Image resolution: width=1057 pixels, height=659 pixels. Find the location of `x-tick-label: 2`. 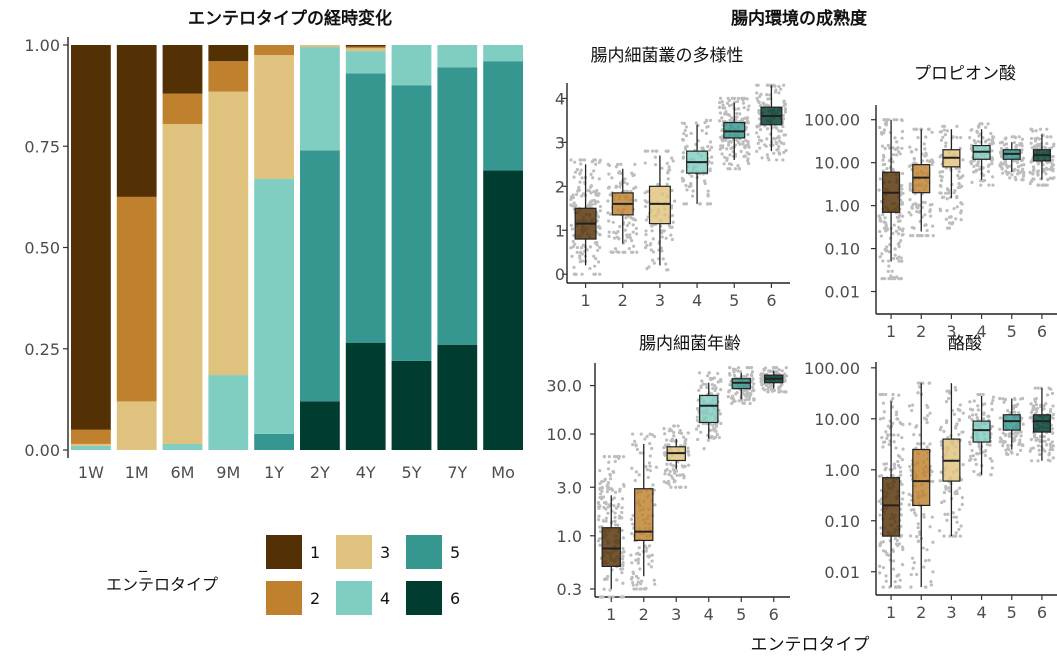

x-tick-label: 2 is located at coordinates (921, 612).